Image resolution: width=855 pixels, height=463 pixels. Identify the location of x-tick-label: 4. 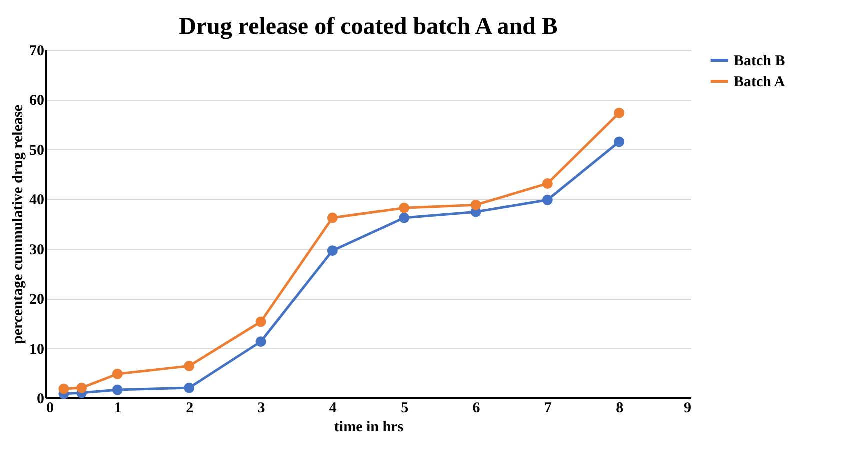
(333, 408).